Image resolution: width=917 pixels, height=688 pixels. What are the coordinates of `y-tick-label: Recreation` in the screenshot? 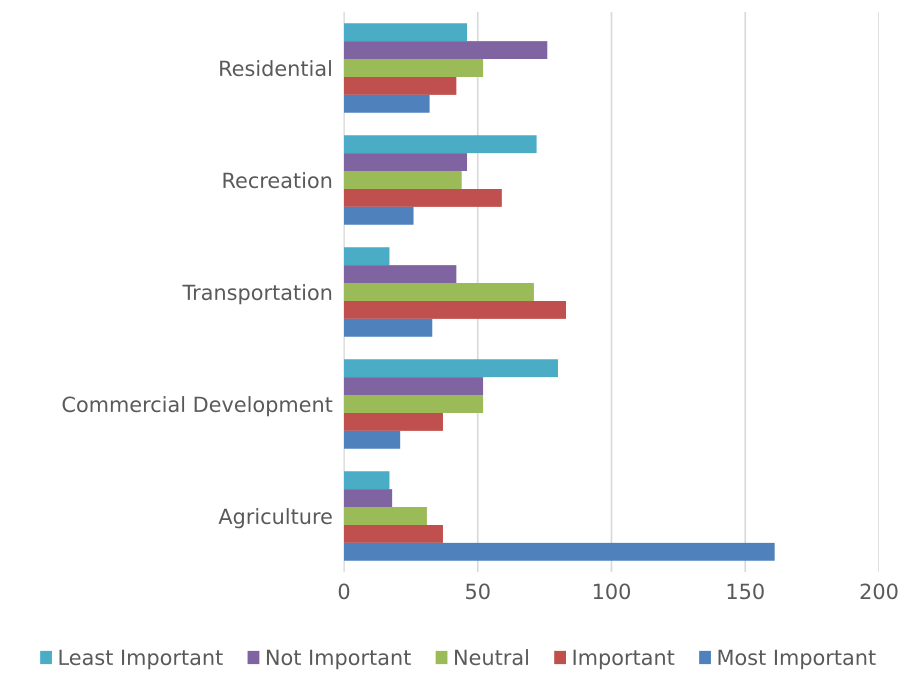 It's located at (278, 180).